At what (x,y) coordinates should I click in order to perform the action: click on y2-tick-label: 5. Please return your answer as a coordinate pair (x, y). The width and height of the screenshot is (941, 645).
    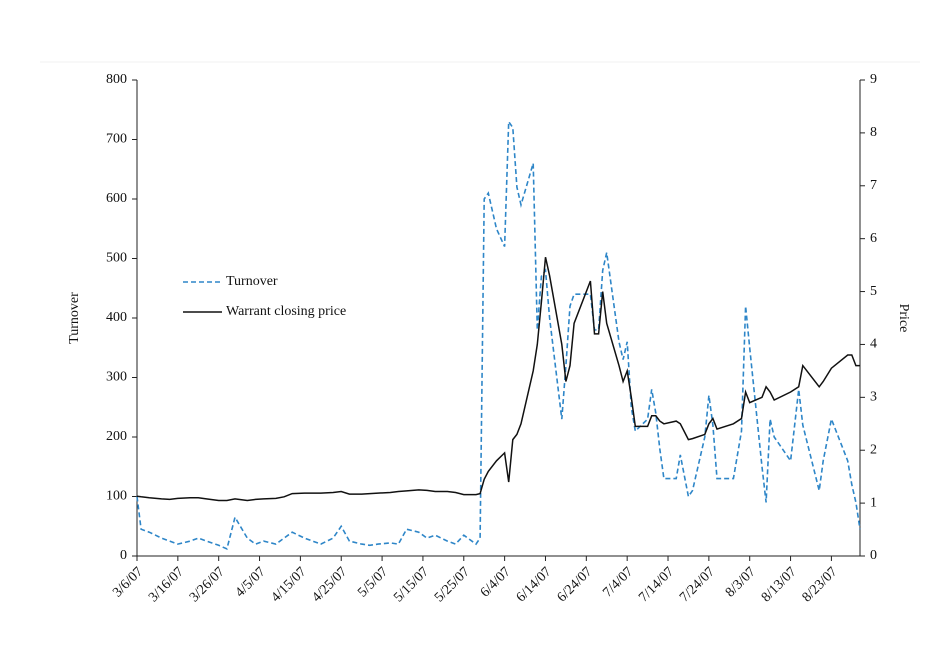
    Looking at the image, I should click on (873, 291).